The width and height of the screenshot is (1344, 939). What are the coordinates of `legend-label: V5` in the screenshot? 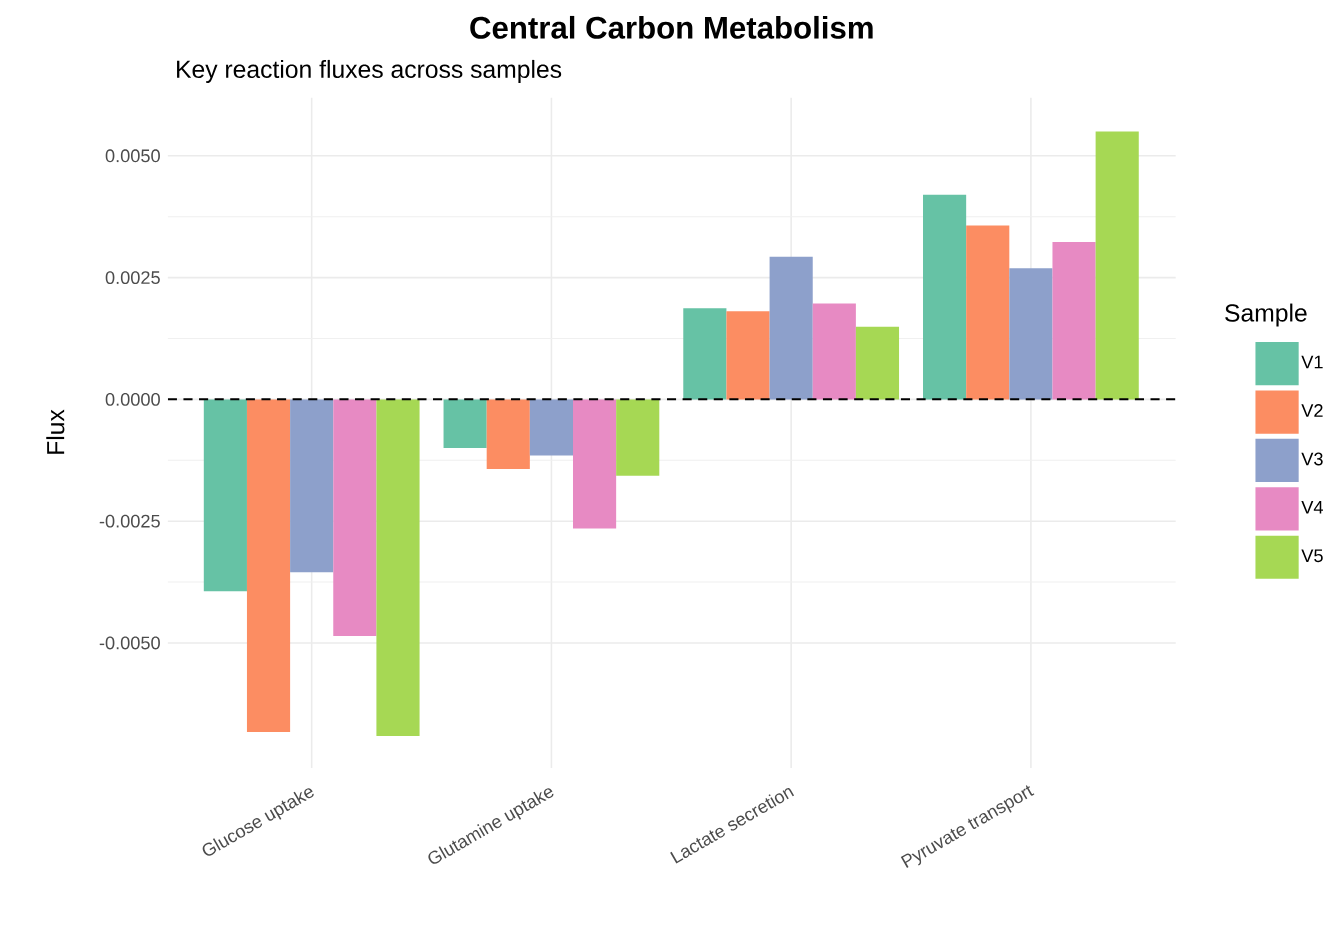 It's located at (1312, 555).